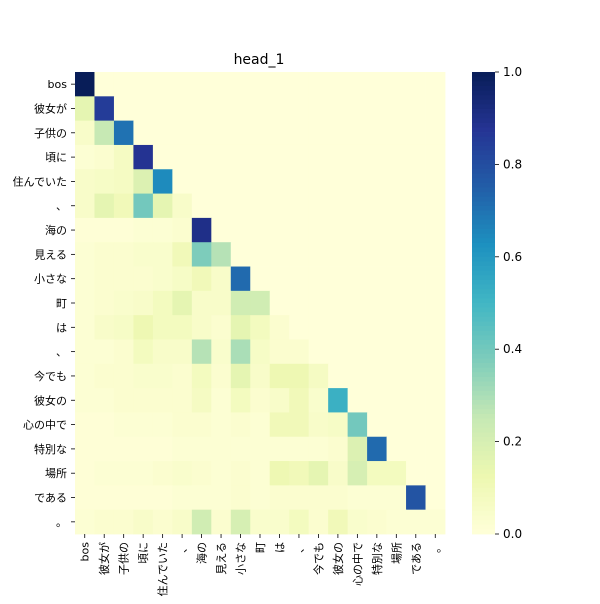 This screenshot has height=604, width=600. Describe the element at coordinates (202, 553) in the screenshot. I see `x-tick-label: 海の` at that location.